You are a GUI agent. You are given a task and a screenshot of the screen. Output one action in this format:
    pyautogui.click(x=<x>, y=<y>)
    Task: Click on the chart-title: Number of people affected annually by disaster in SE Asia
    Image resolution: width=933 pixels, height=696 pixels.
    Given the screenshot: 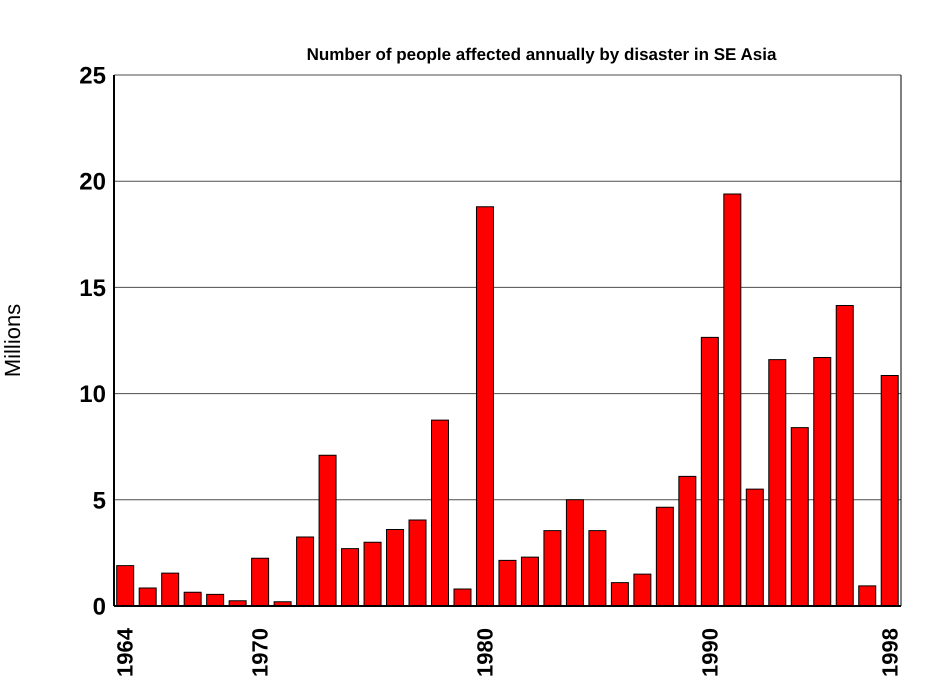 What is the action you would take?
    pyautogui.click(x=542, y=55)
    